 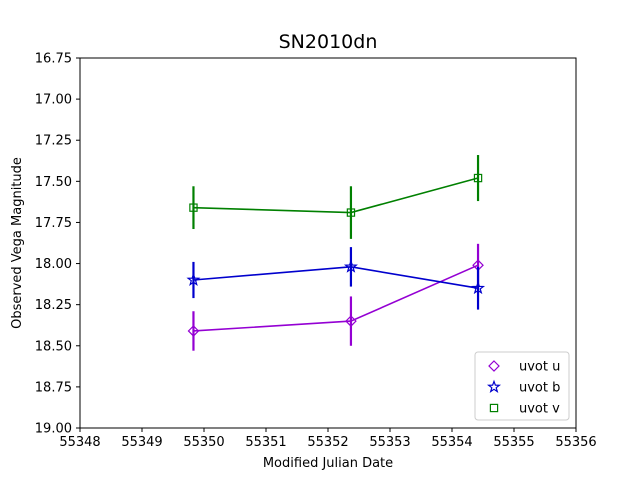 What do you see at coordinates (53, 59) in the screenshot?
I see `y-tick-label: 16.75` at bounding box center [53, 59].